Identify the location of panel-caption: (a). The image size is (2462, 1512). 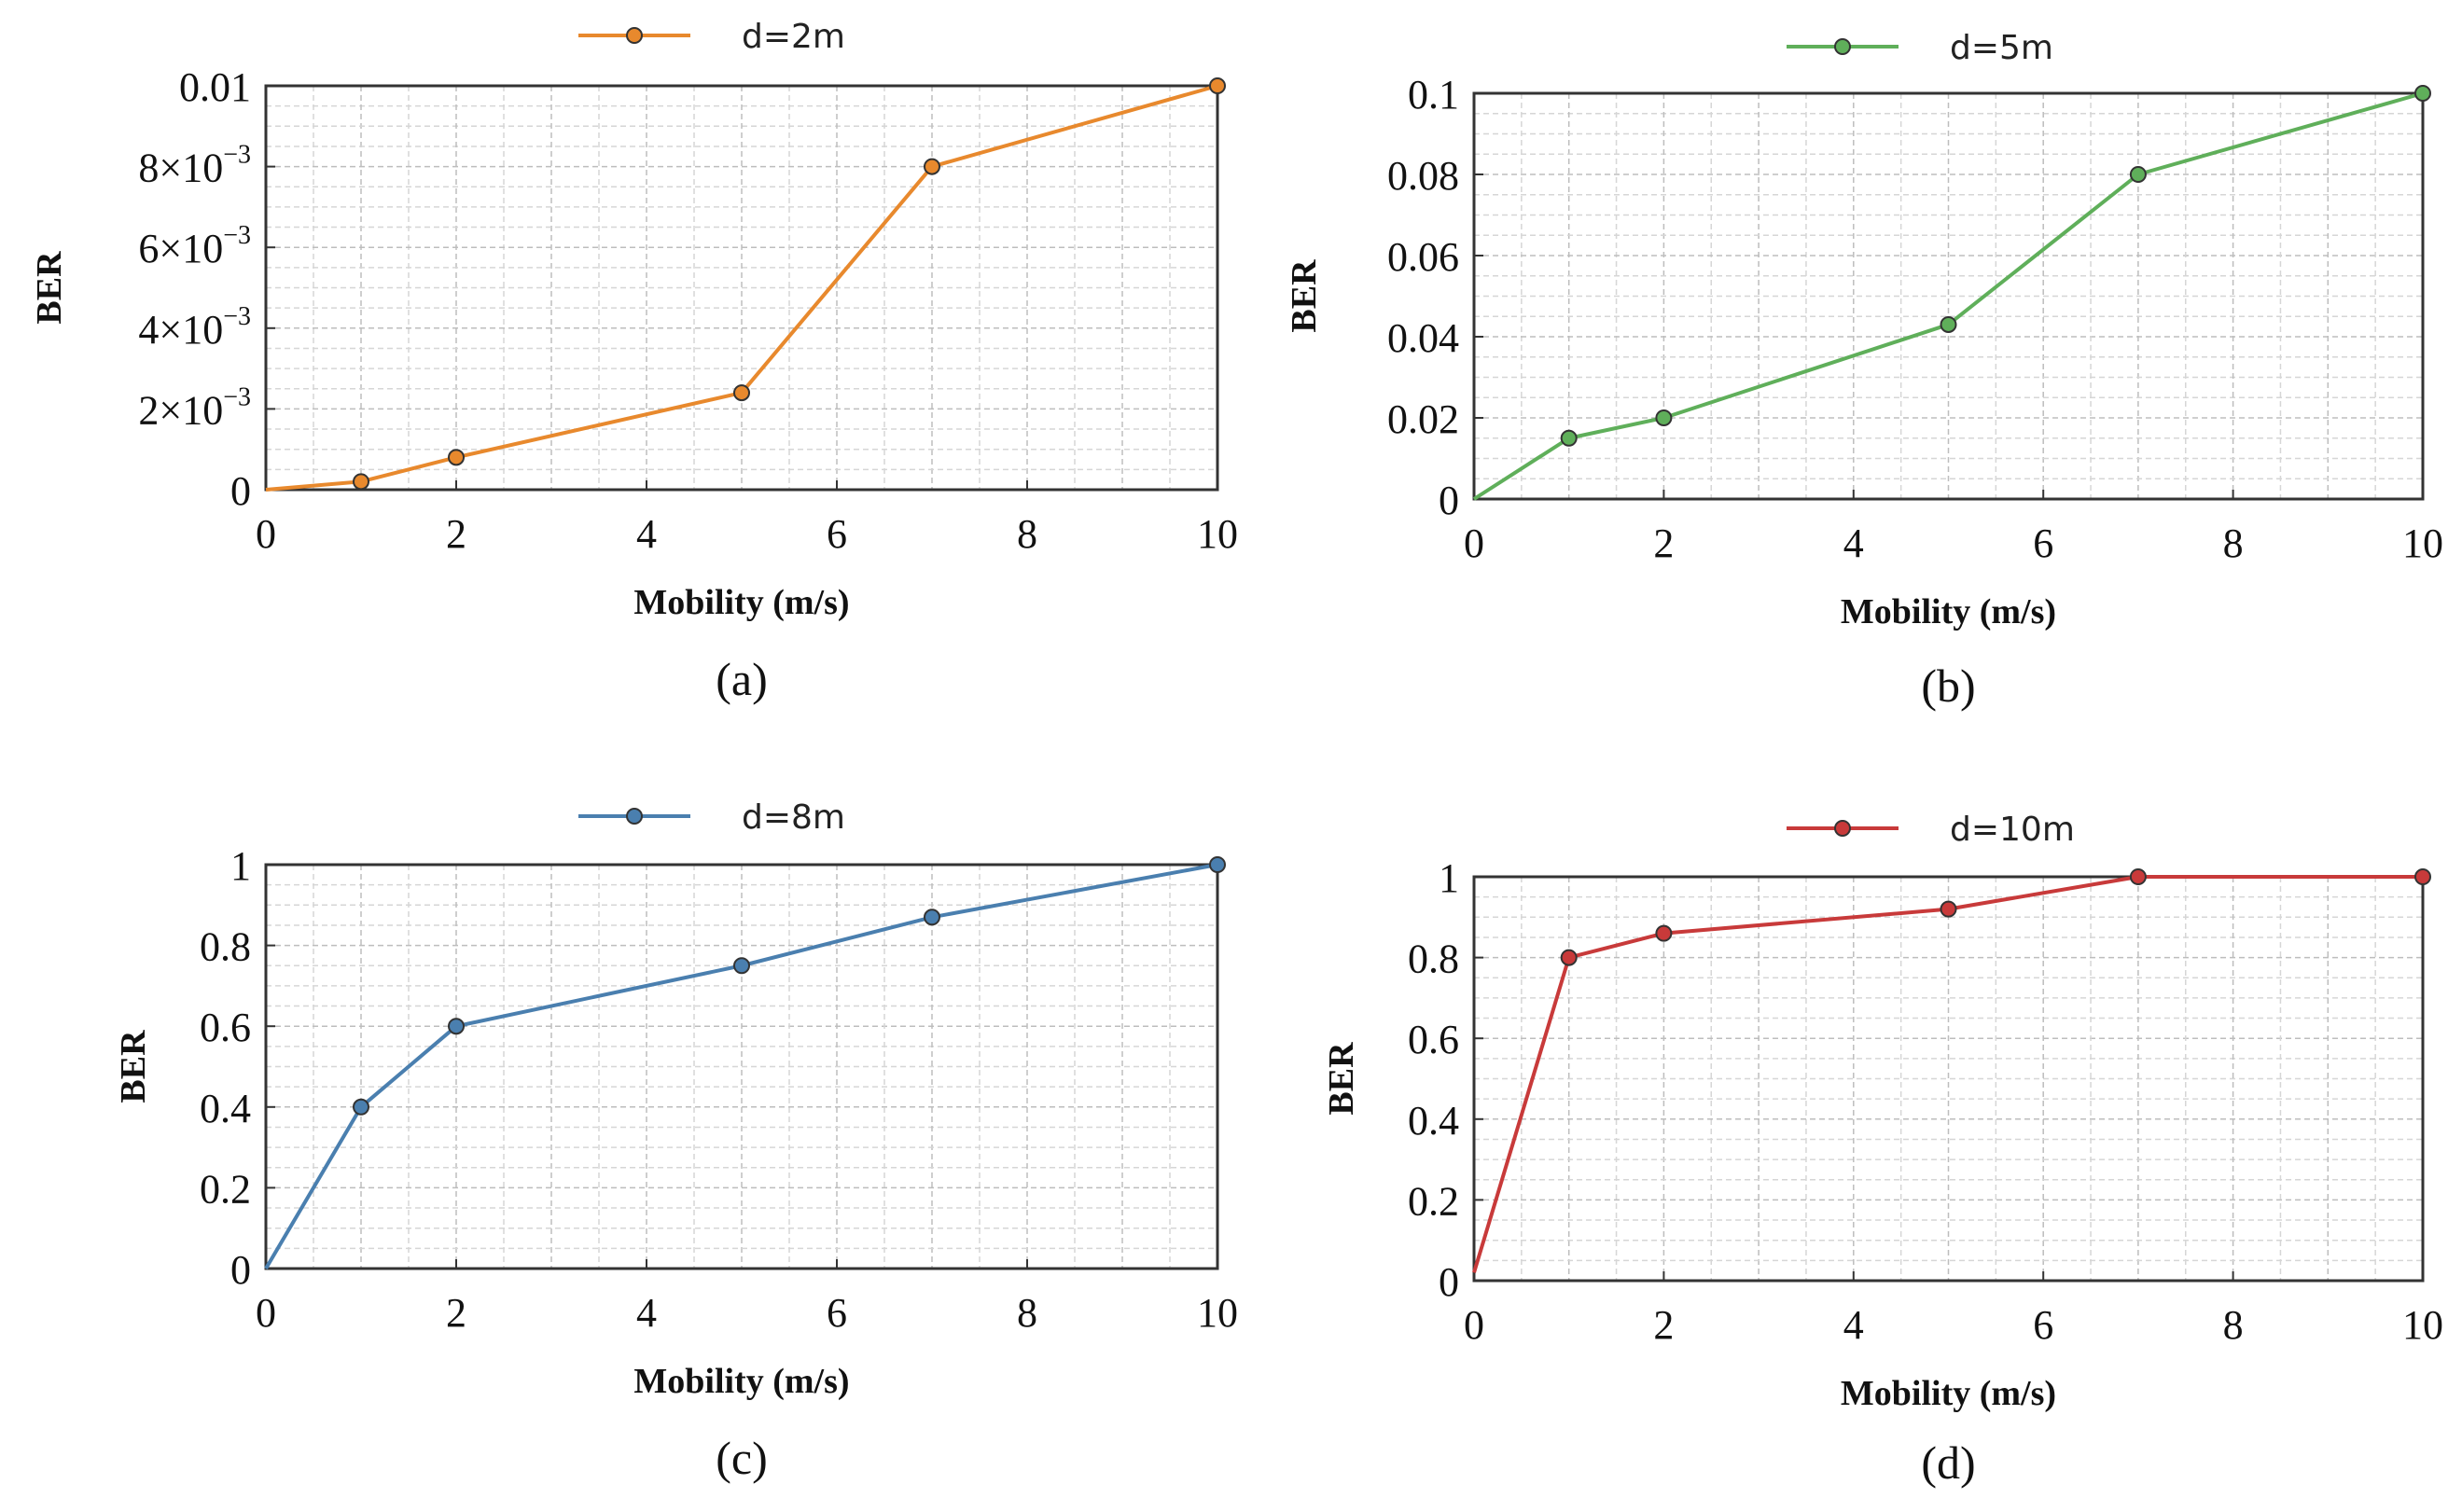
(742, 679).